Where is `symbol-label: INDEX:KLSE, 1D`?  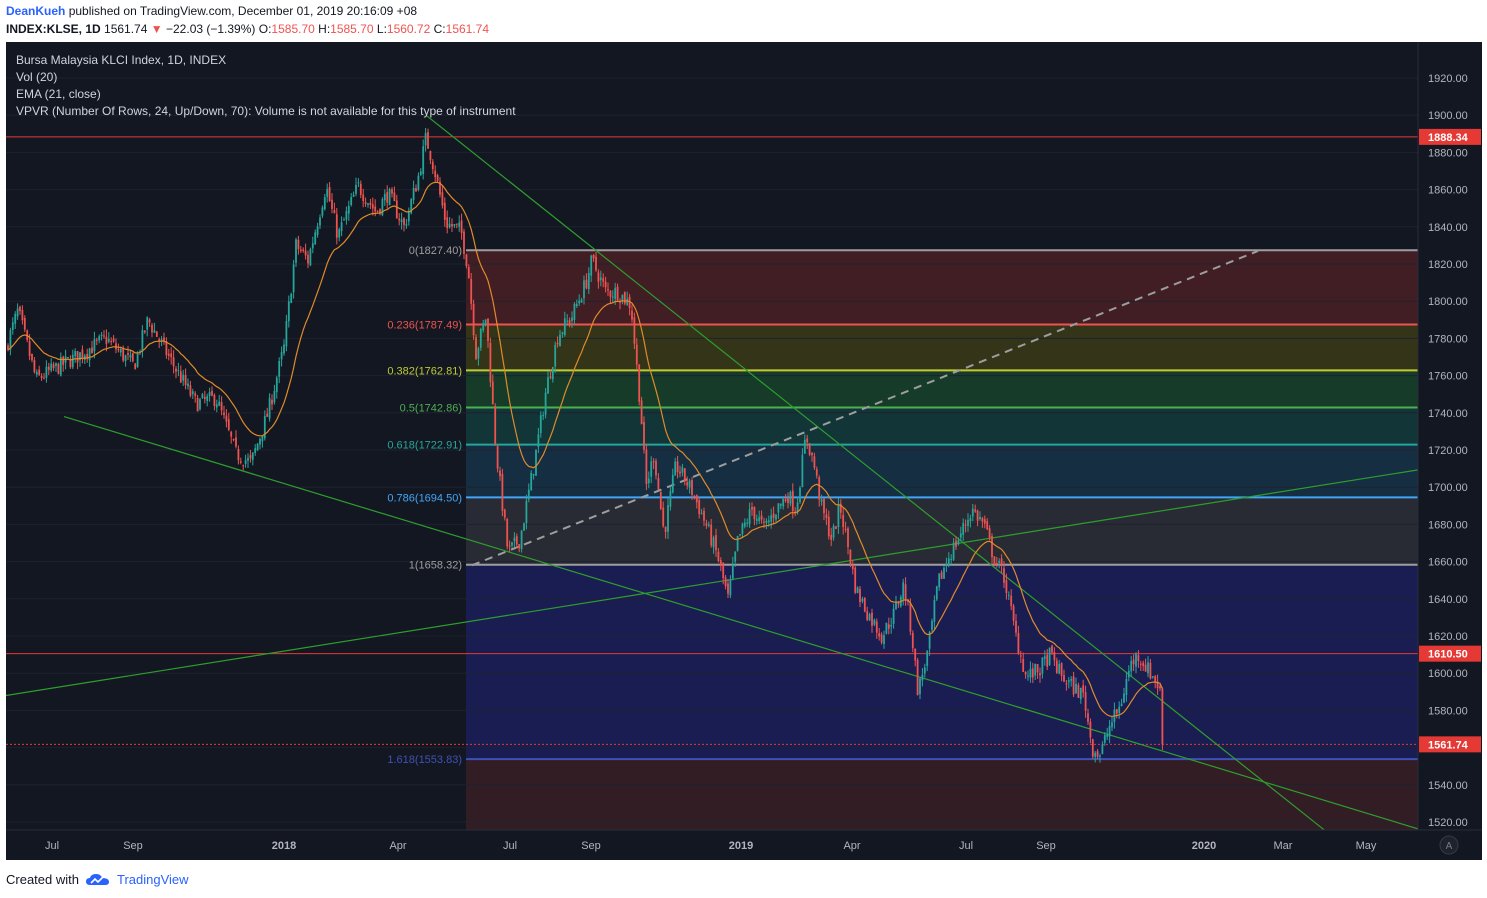 symbol-label: INDEX:KLSE, 1D is located at coordinates (53, 29).